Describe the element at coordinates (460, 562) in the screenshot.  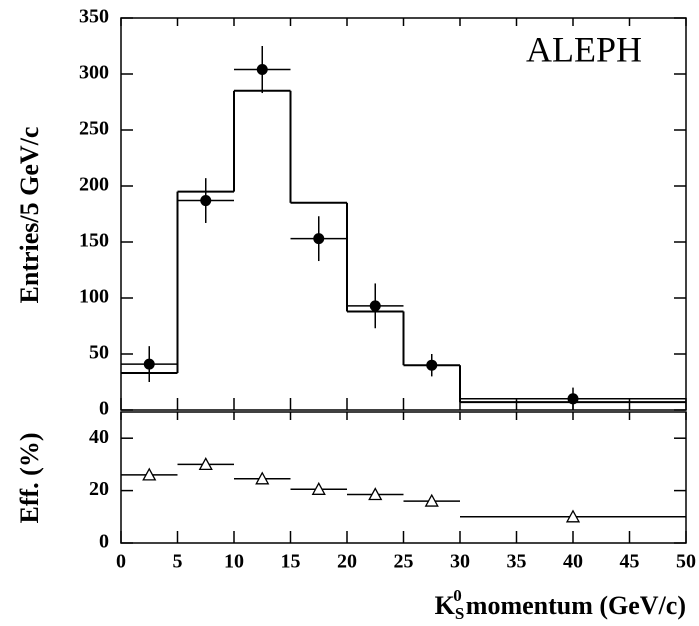
I see `x-tick-label: 30` at that location.